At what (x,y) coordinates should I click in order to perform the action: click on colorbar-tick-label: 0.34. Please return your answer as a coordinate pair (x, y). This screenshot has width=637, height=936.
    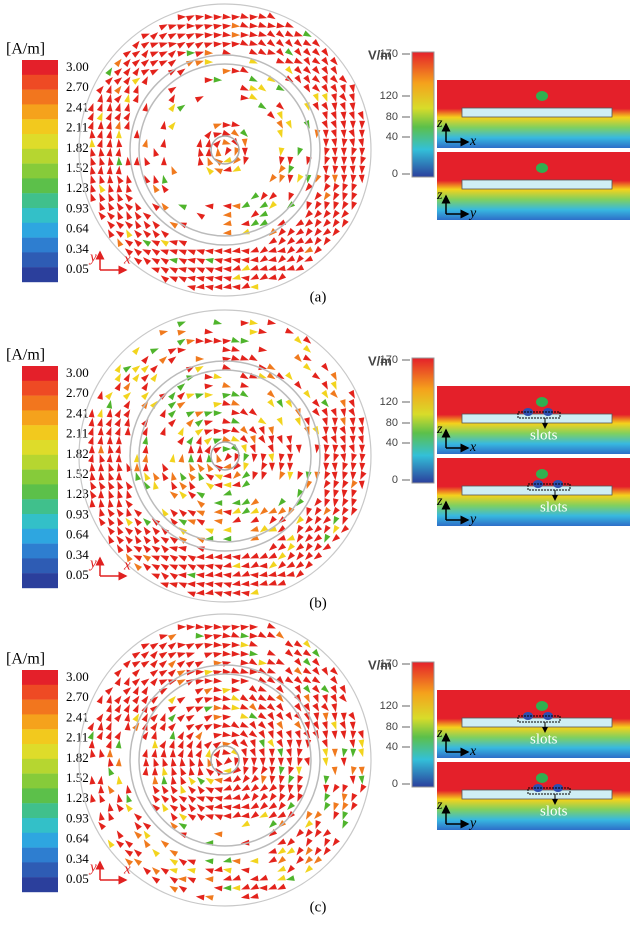
    Looking at the image, I should click on (77, 554).